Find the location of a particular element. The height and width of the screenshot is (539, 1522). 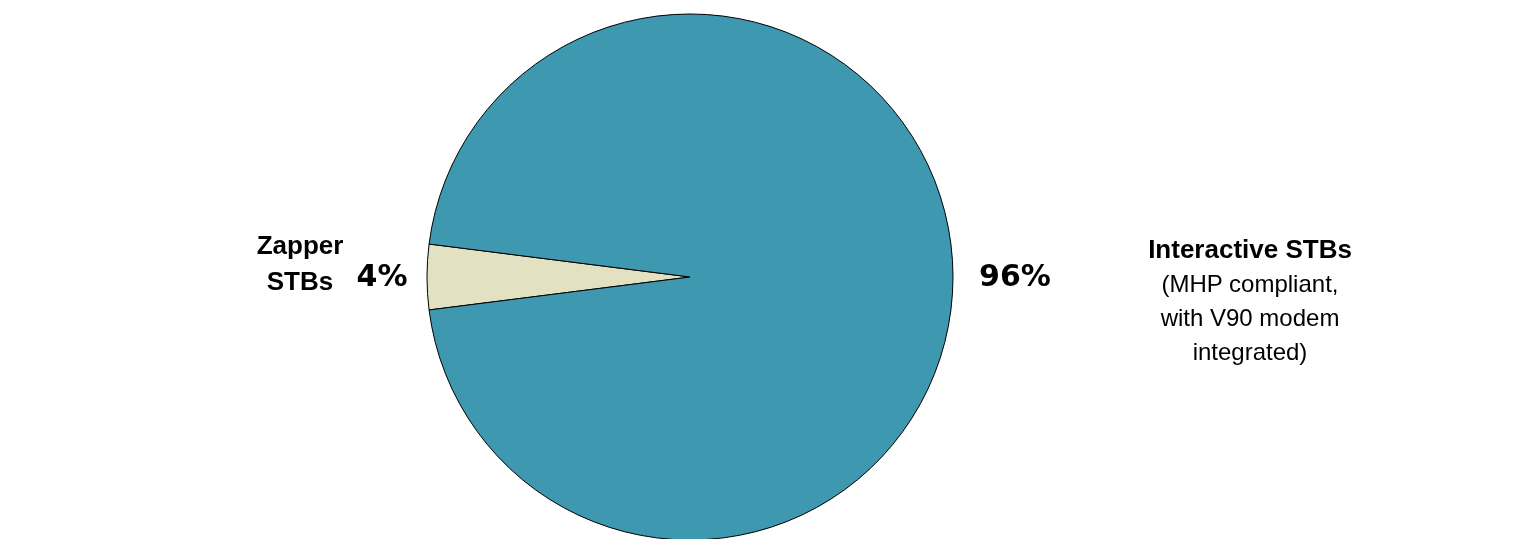

slice-label: Zapper STBs is located at coordinates (300, 263).